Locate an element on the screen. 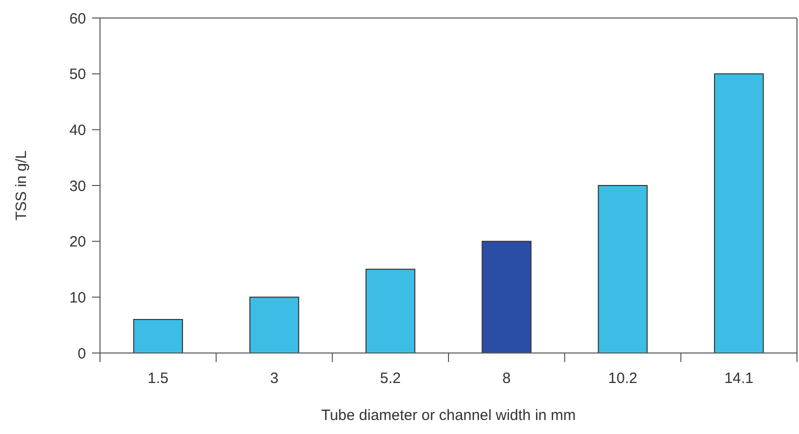  y-tick-label: 10 is located at coordinates (77, 297).